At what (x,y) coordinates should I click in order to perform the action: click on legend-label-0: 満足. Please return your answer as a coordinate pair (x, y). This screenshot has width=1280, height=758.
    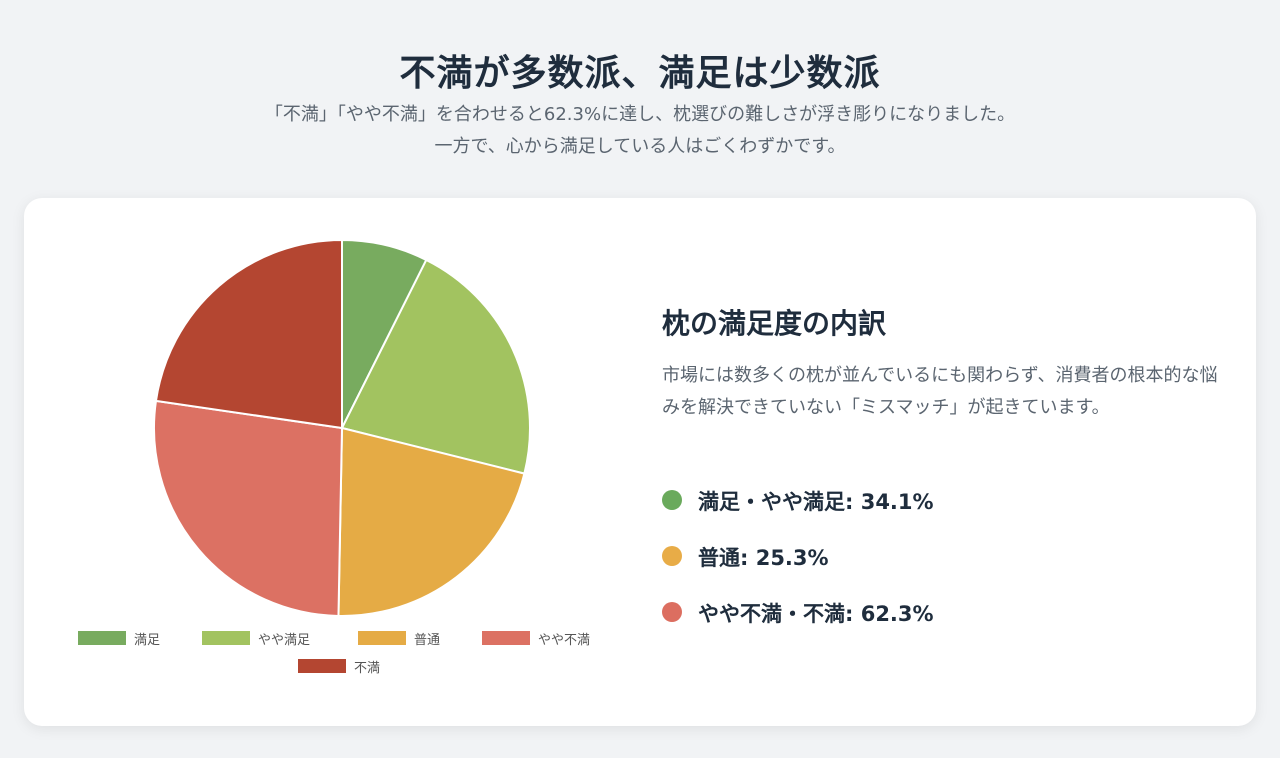
    Looking at the image, I should click on (147, 640).